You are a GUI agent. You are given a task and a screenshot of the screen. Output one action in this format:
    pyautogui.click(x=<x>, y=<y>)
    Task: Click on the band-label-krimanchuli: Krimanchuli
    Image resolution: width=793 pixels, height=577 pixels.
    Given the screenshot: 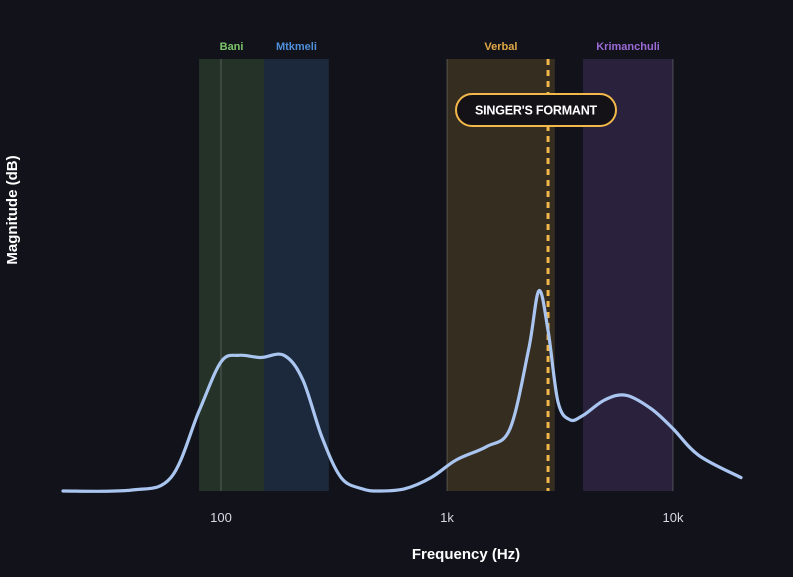 What is the action you would take?
    pyautogui.click(x=628, y=47)
    